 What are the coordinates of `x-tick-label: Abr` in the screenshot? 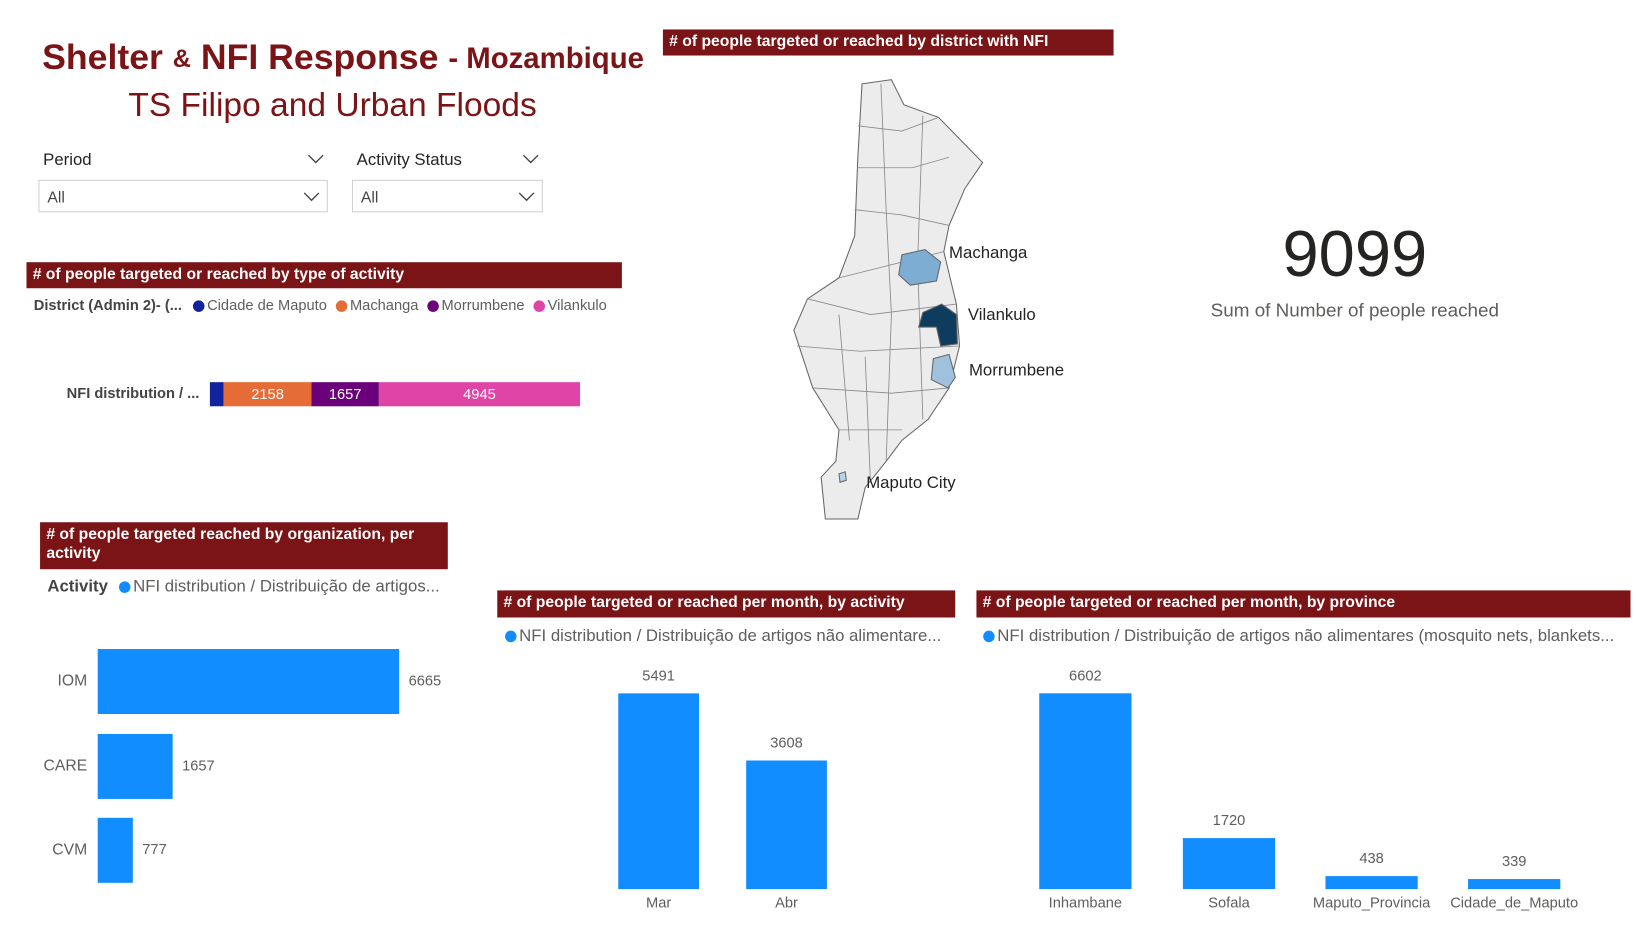 It's located at (786, 904).